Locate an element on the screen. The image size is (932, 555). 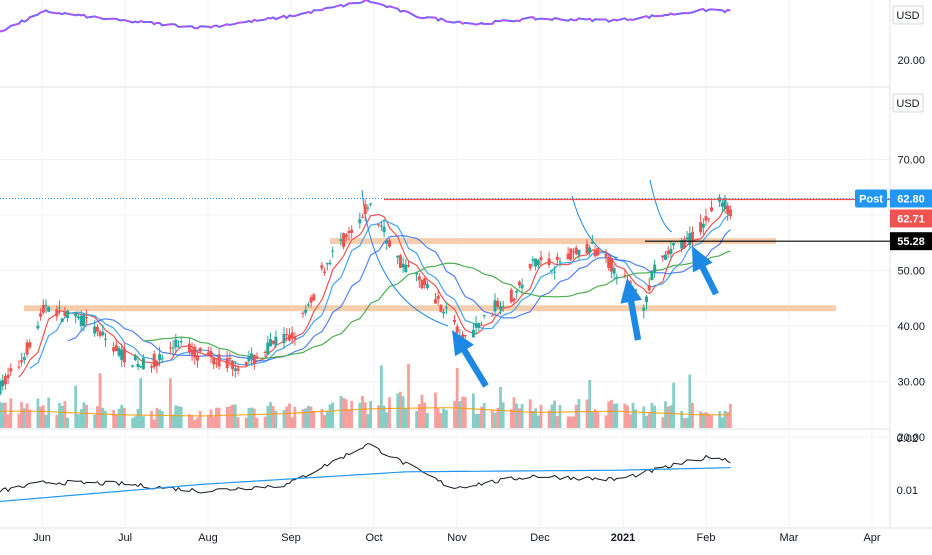
support-zones is located at coordinates (430, 275).